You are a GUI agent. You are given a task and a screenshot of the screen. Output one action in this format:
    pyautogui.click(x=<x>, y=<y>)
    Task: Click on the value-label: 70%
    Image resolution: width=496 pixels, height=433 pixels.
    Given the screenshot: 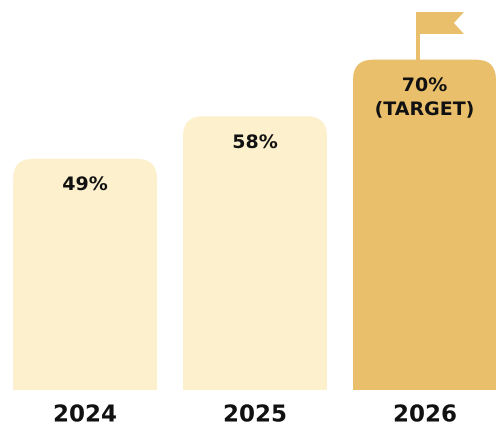 What is the action you would take?
    pyautogui.click(x=424, y=85)
    